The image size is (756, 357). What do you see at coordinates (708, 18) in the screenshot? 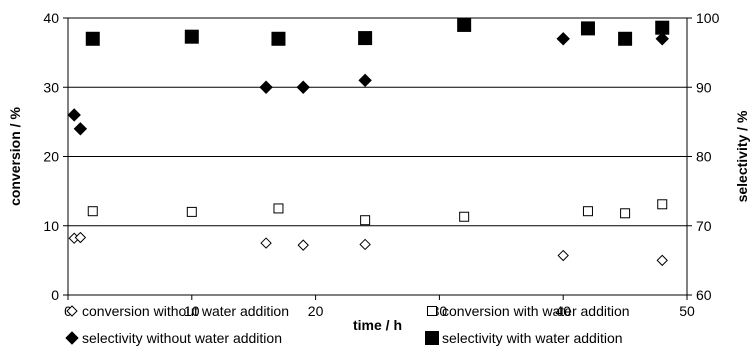
I see `y-right-tick-label: 100` at bounding box center [708, 18].